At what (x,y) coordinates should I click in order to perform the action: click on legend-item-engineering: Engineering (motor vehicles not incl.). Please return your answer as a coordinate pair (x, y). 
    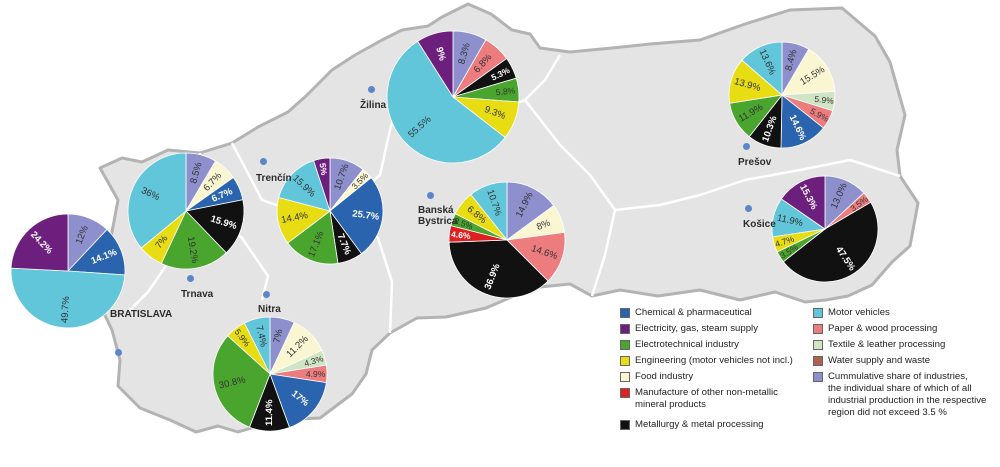
    Looking at the image, I should click on (715, 361).